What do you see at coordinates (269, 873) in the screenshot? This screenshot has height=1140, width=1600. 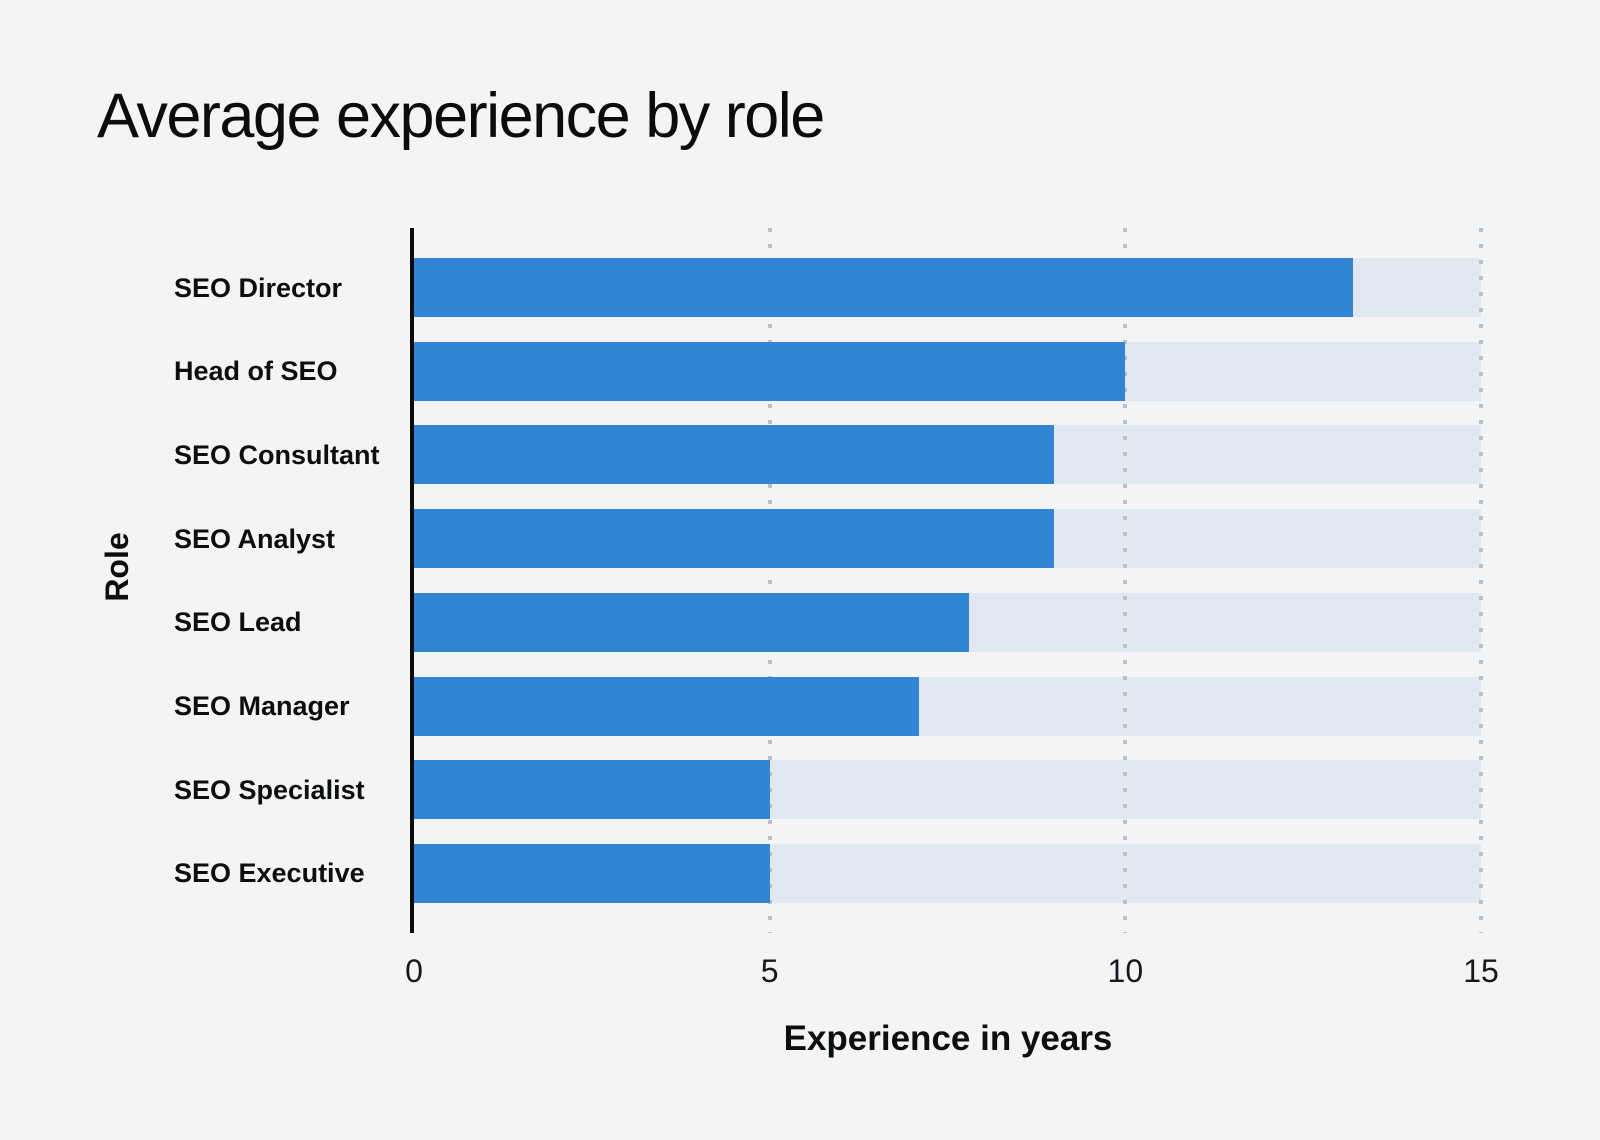 I see `y-tick-label: SEO Executive` at bounding box center [269, 873].